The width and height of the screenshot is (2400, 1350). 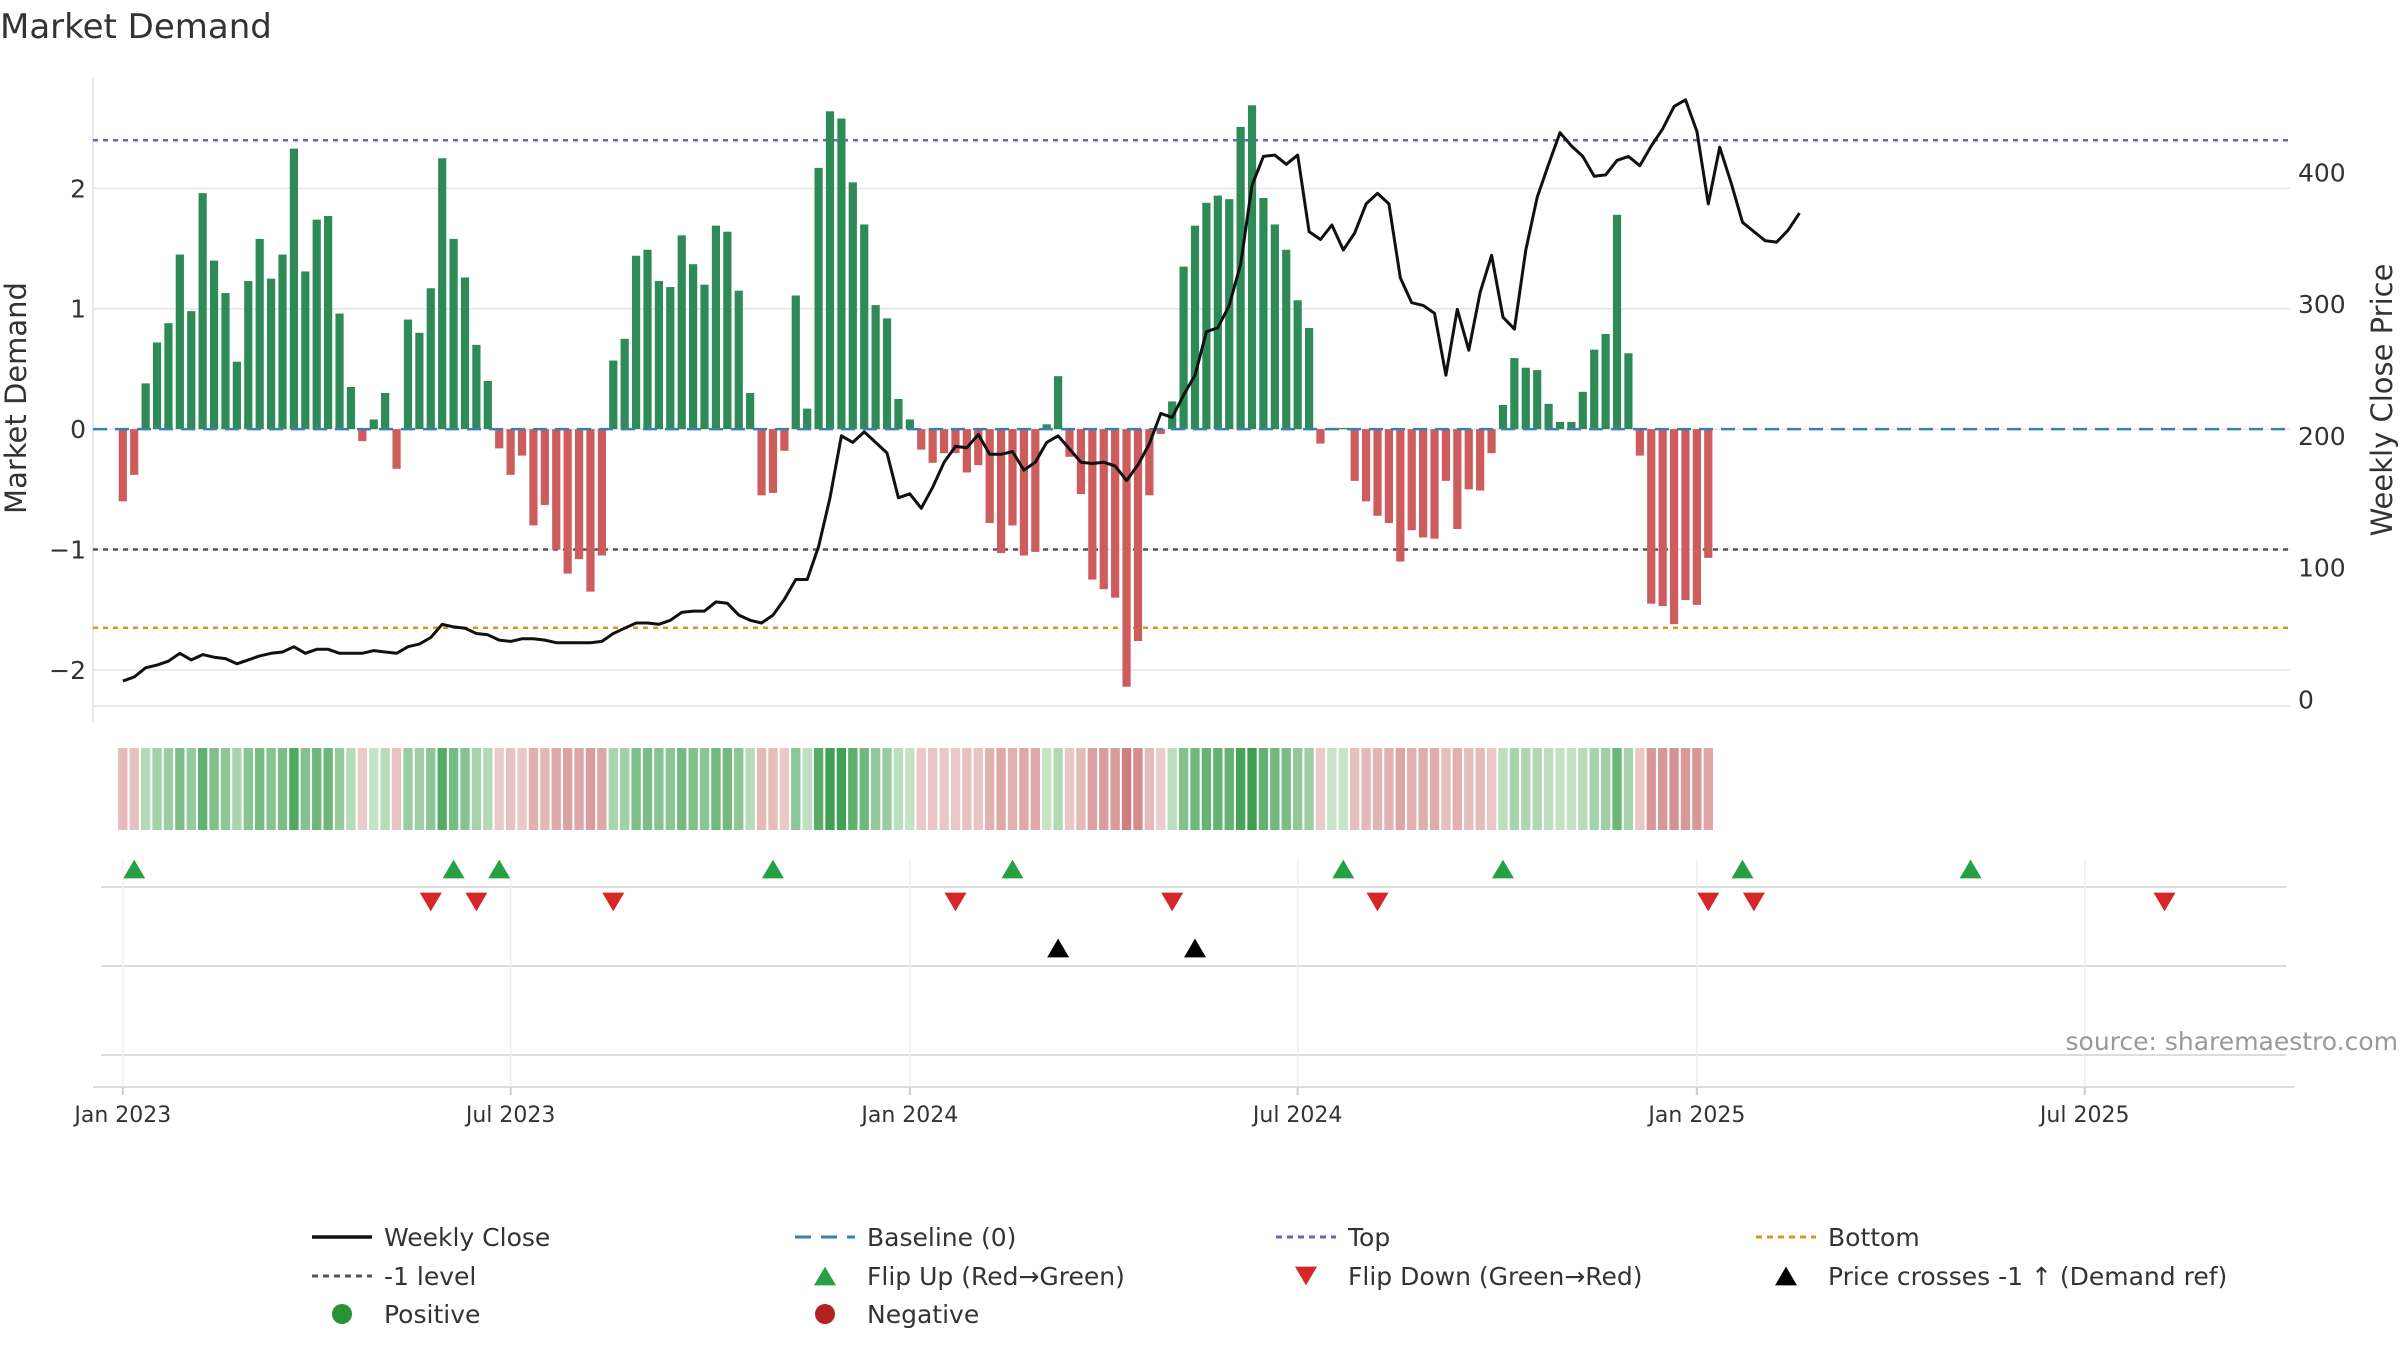 What do you see at coordinates (67, 550) in the screenshot?
I see `y-tick-label: −1` at bounding box center [67, 550].